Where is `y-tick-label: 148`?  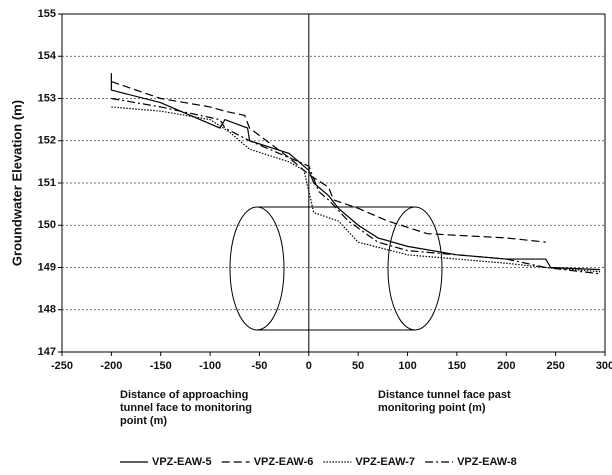
y-tick-label: 148 is located at coordinates (47, 310).